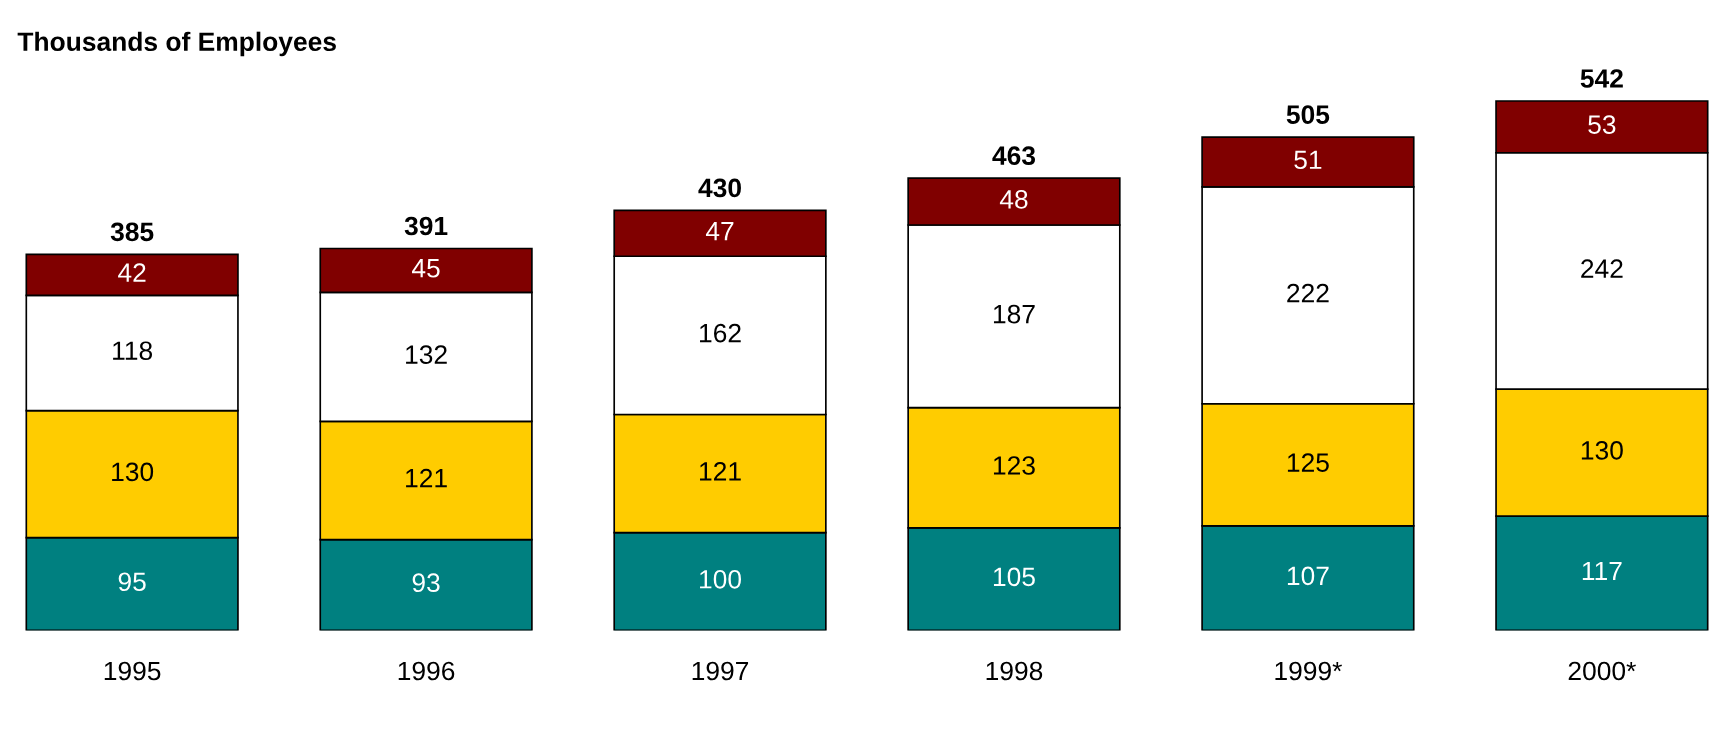 This screenshot has width=1734, height=733. What do you see at coordinates (1013, 199) in the screenshot?
I see `data-label: 48` at bounding box center [1013, 199].